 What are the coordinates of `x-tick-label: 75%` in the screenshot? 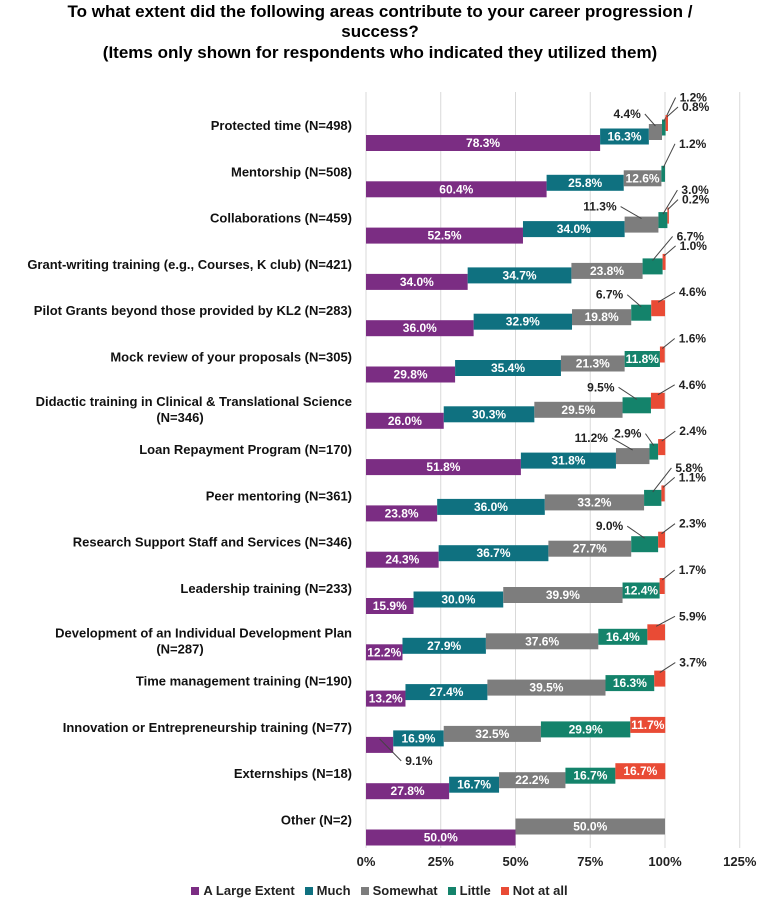 It's located at (590, 861).